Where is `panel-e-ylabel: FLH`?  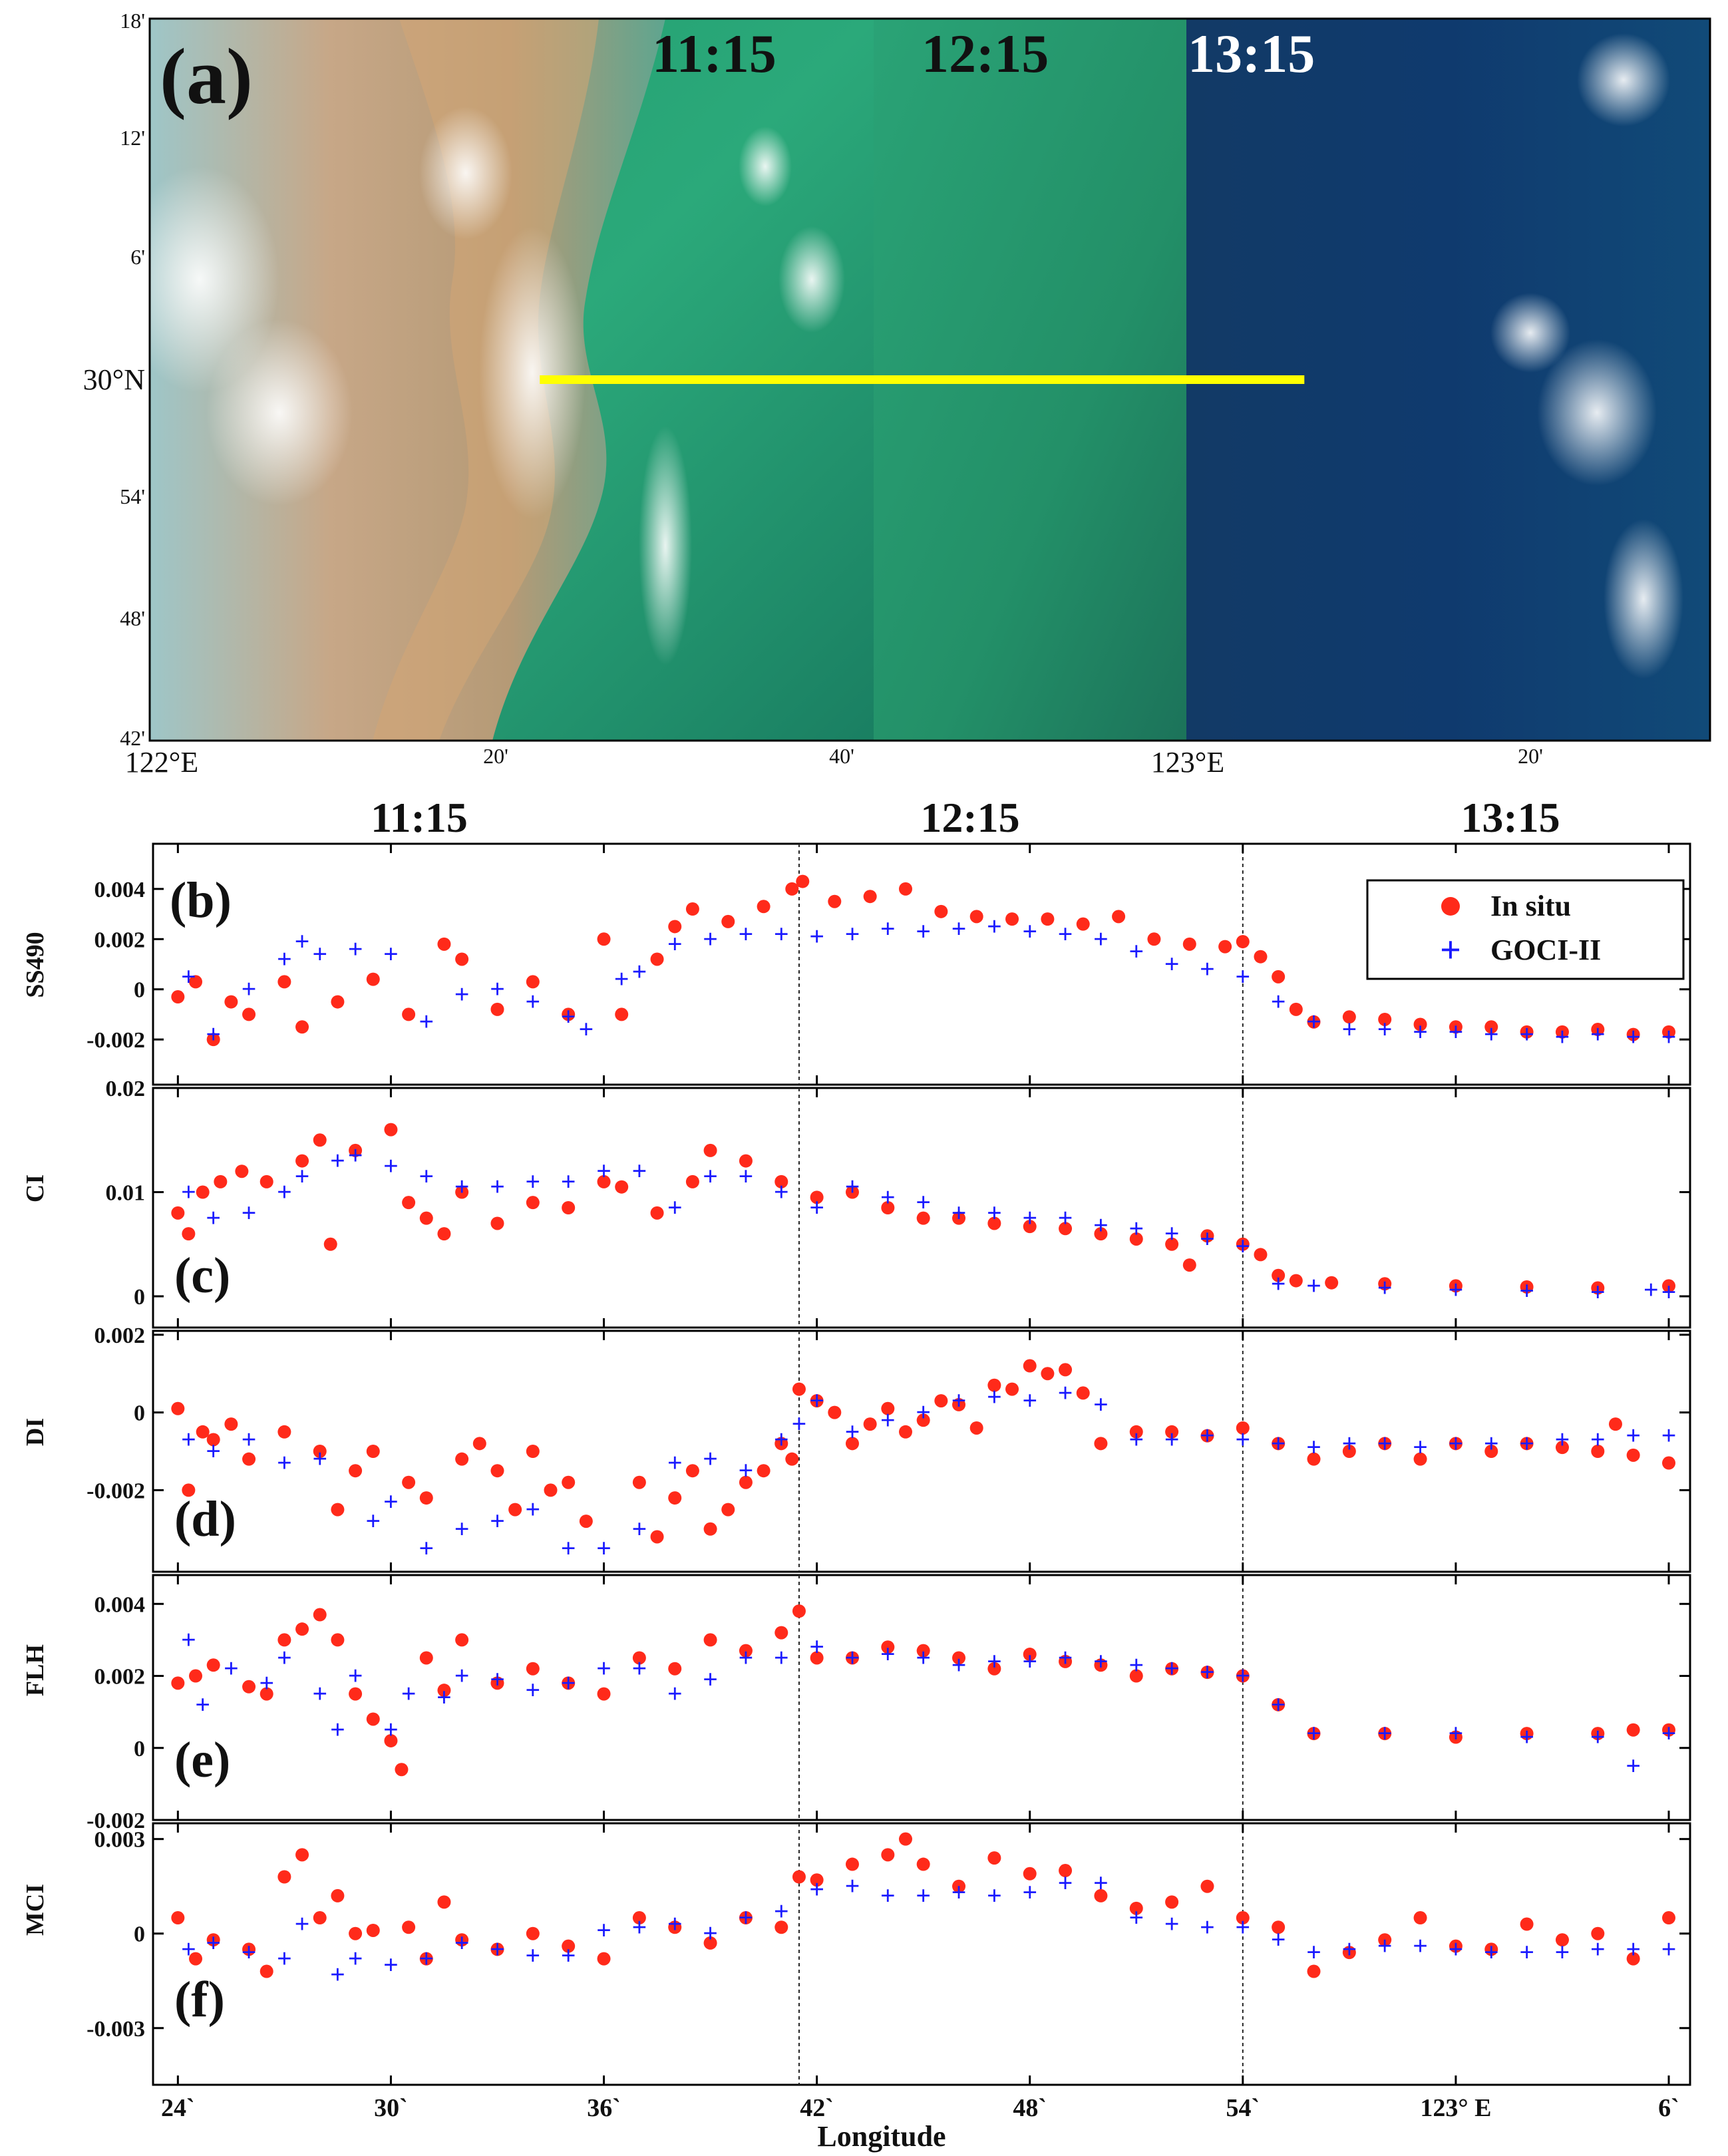
panel-e-ylabel: FLH is located at coordinates (35, 1670).